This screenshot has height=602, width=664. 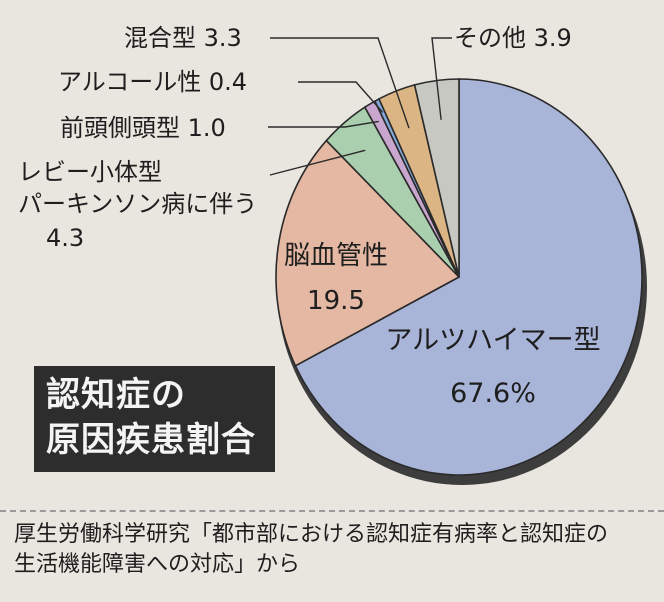 What do you see at coordinates (183, 38) in the screenshot?
I see `slice-6-label: 混合型 3.3` at bounding box center [183, 38].